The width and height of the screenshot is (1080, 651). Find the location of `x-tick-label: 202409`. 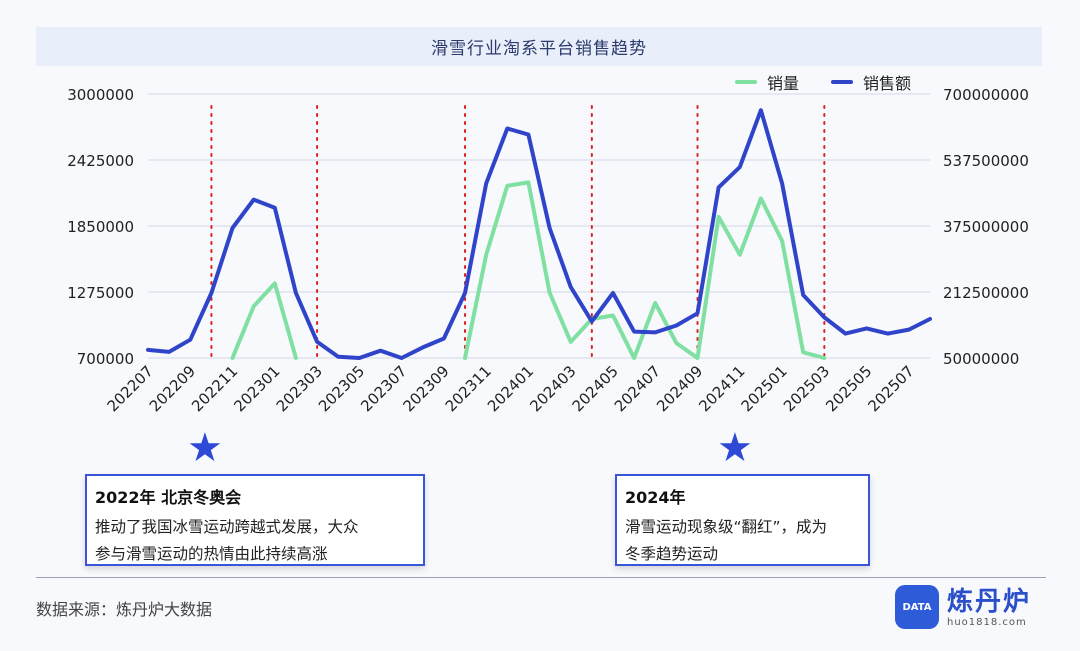

x-tick-label: 202409 is located at coordinates (679, 388).